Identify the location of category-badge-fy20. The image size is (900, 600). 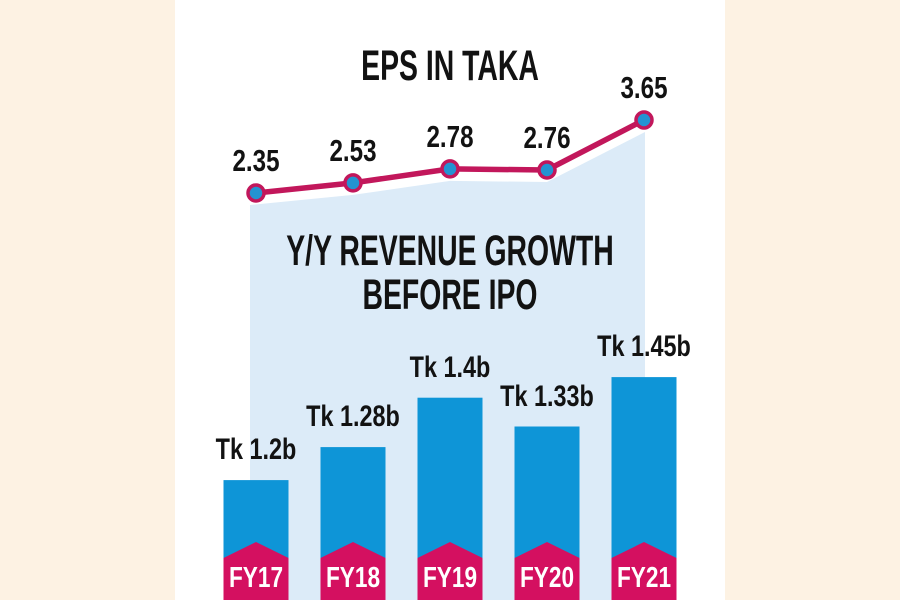
(547, 571).